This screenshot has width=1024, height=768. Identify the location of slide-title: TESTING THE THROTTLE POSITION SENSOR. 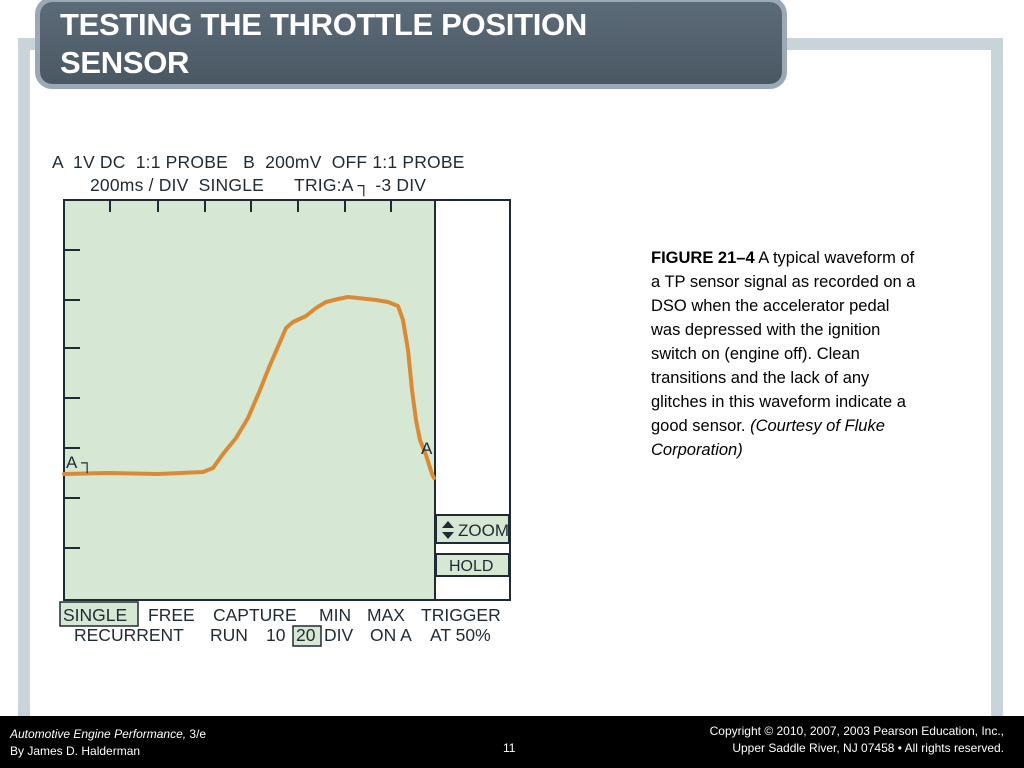
(410, 44).